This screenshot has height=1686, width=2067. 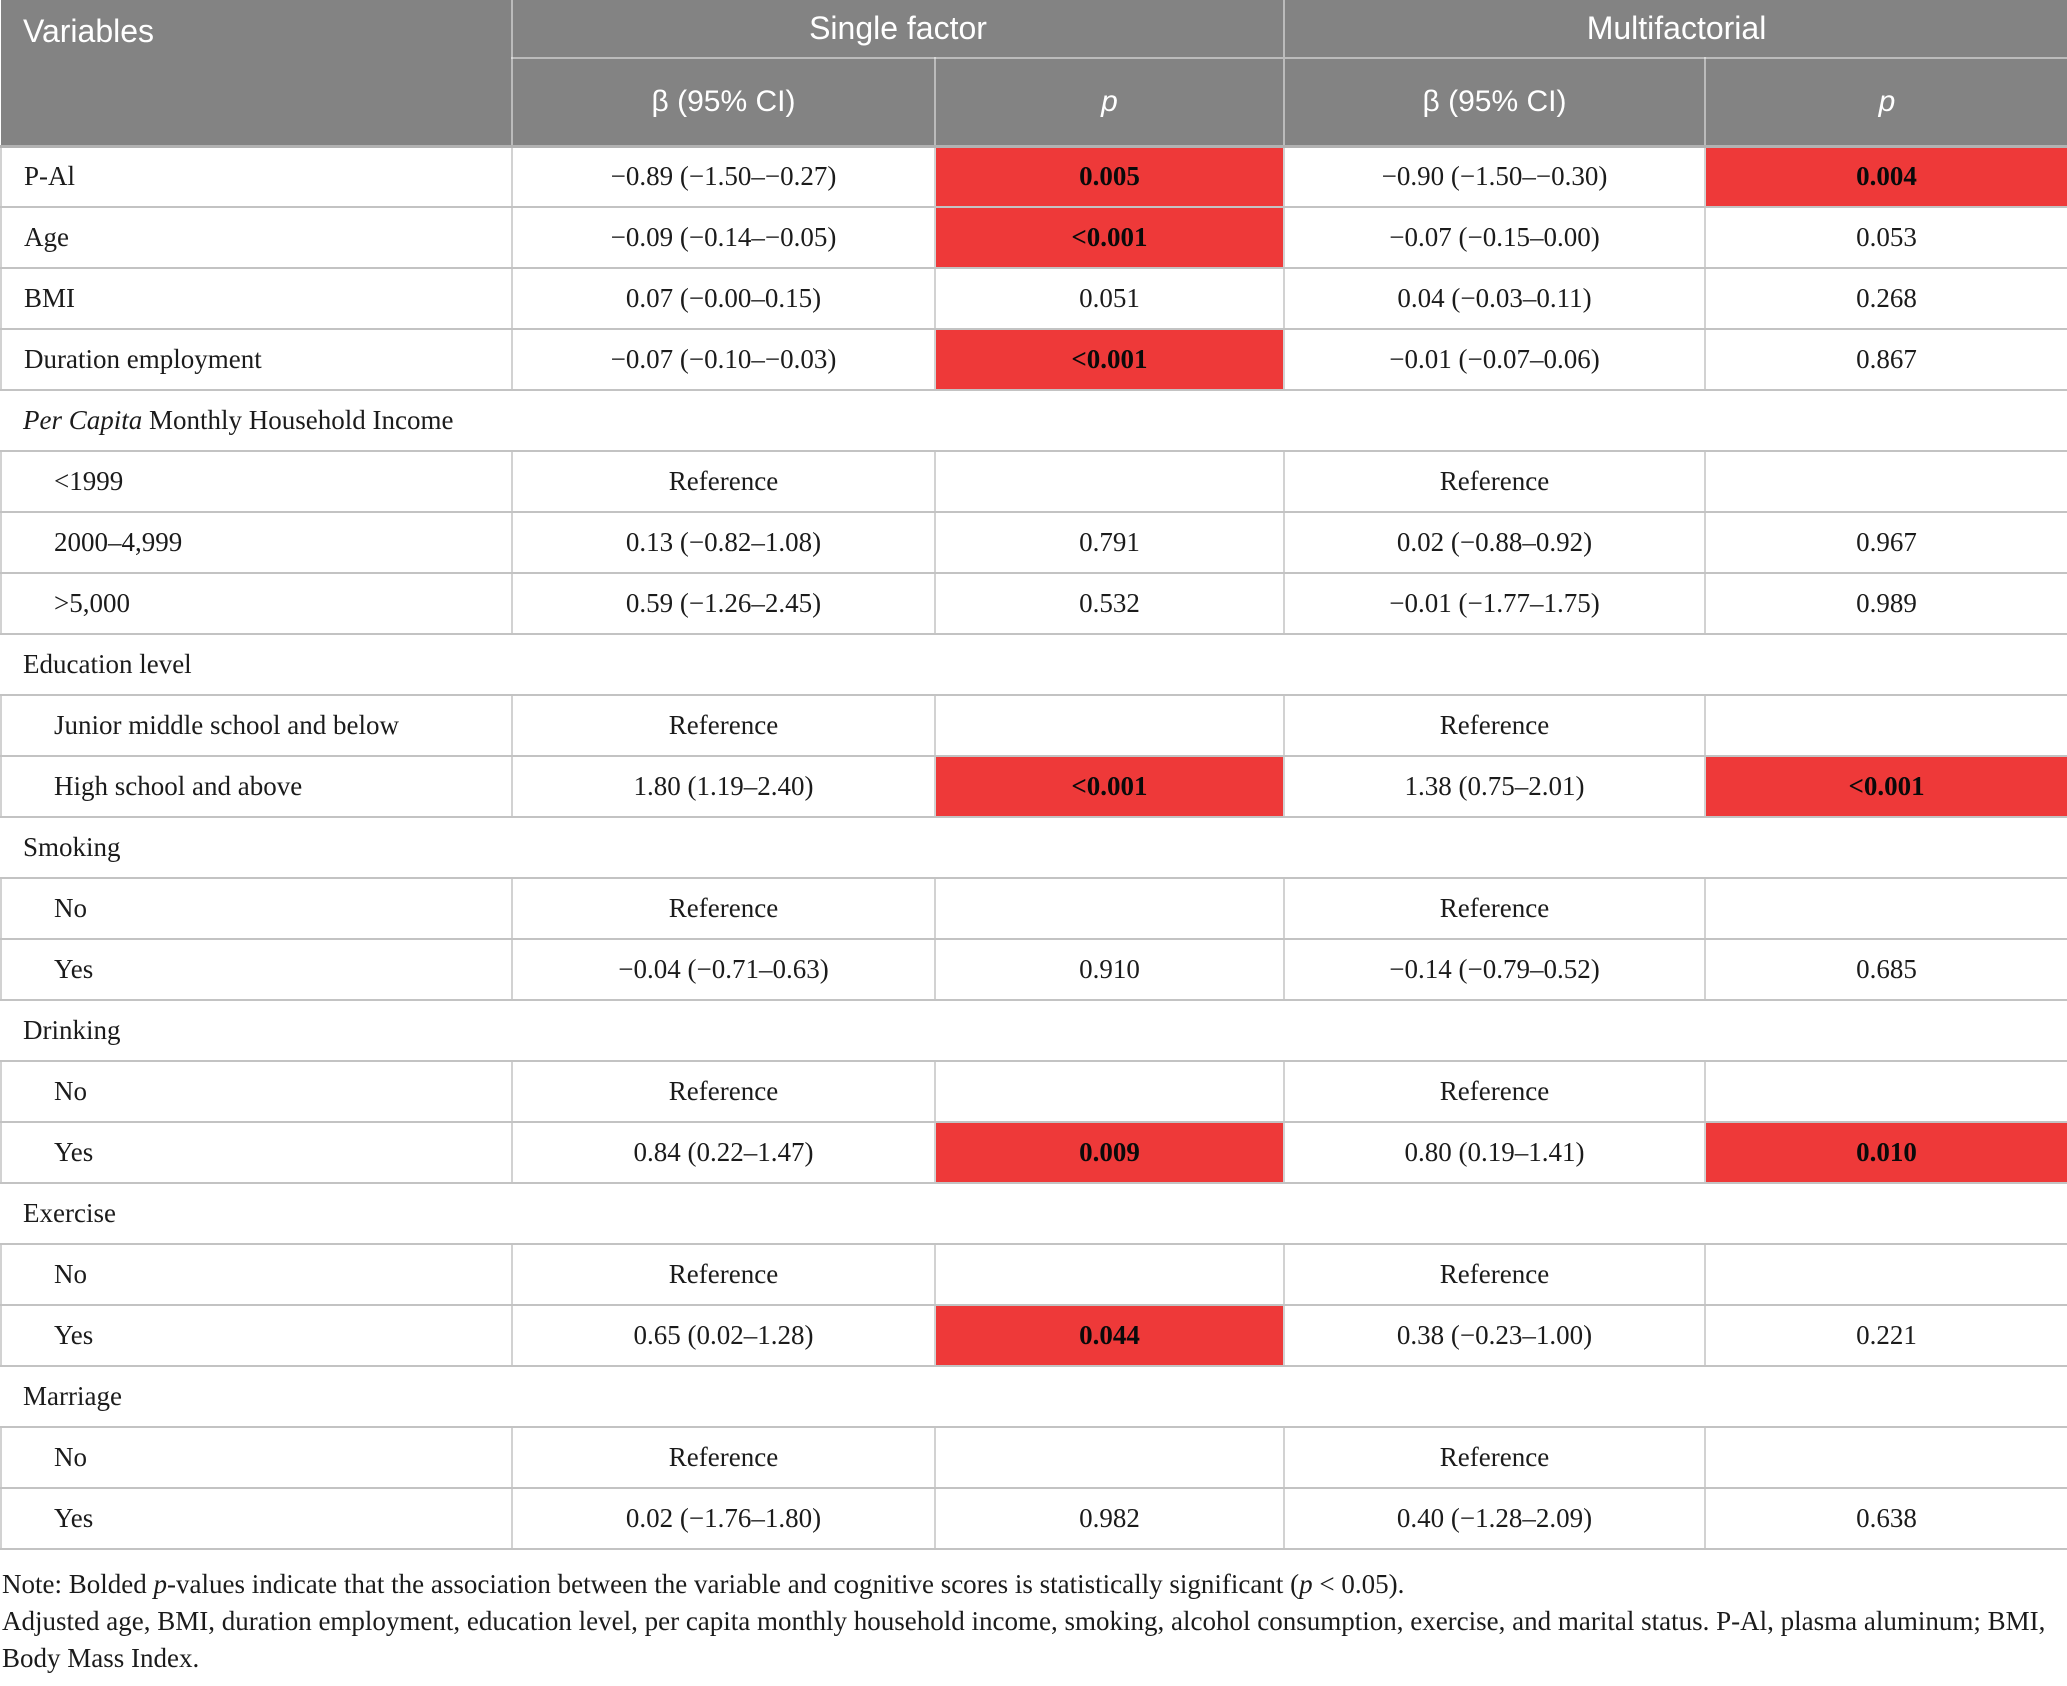 I want to click on mf-beta-cell: −0.90 (−1.50–−0.30), so click(x=1494, y=176).